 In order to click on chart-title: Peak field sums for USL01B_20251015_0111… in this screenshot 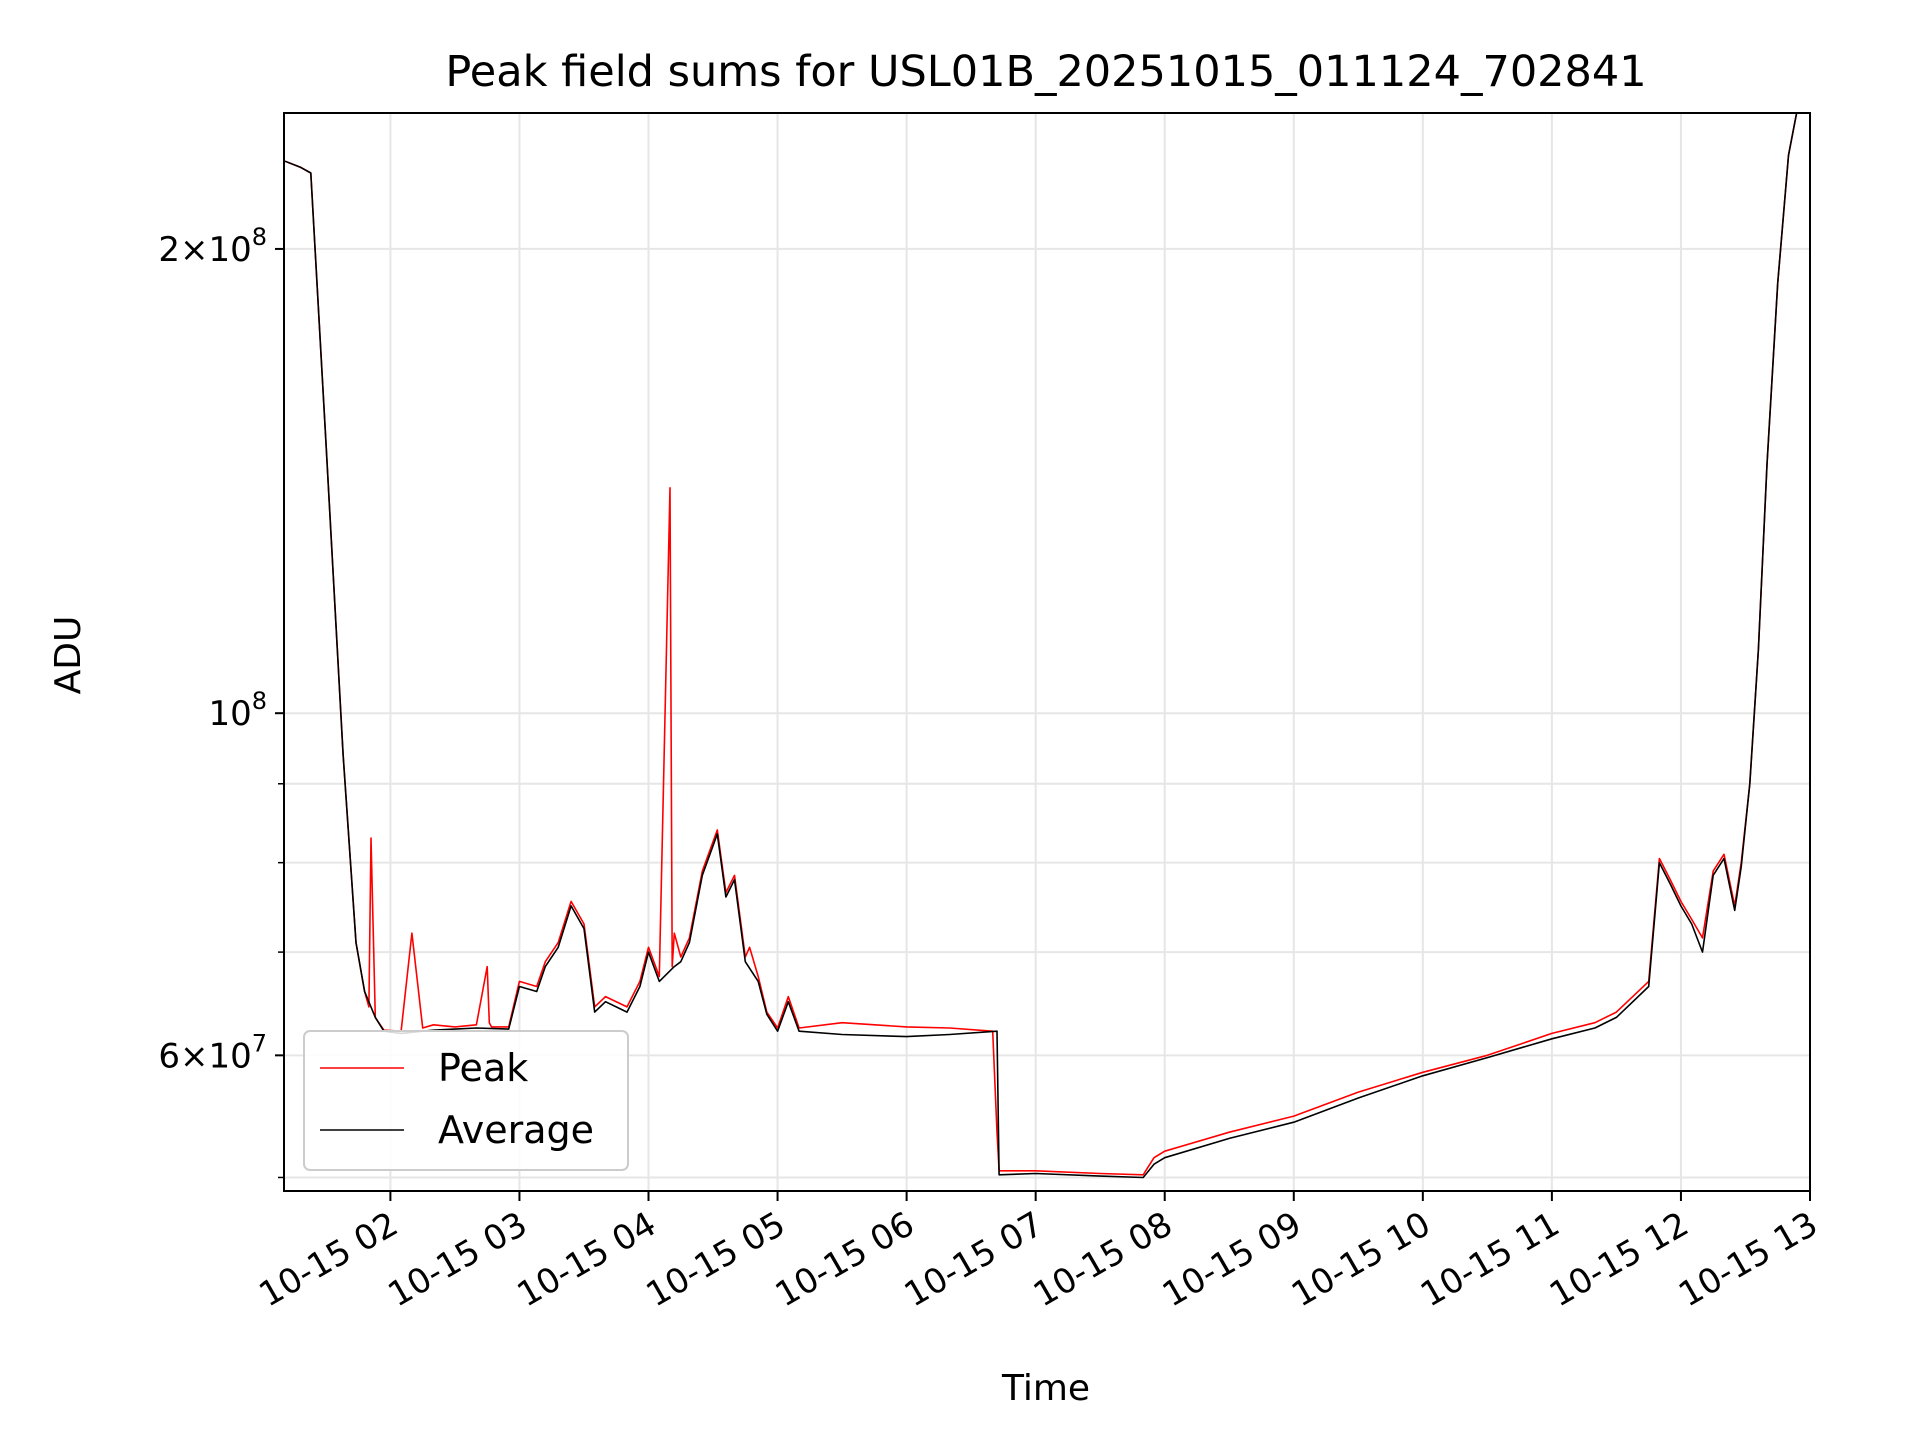, I will do `click(1045, 72)`.